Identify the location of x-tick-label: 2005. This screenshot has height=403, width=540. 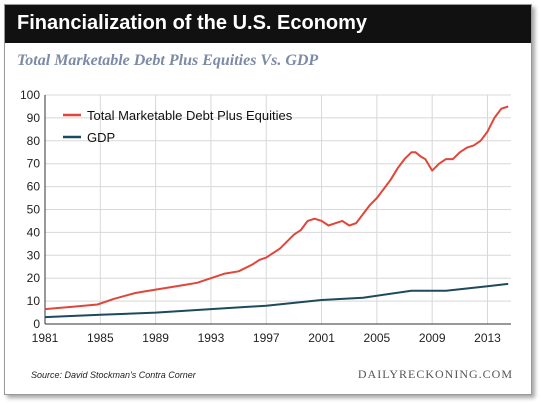
(377, 338).